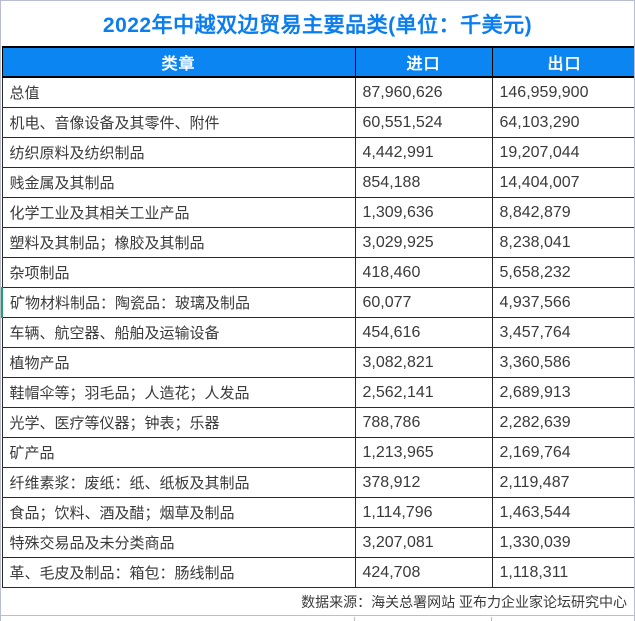  What do you see at coordinates (464, 601) in the screenshot?
I see `data-source-note: 数据来源：海关总署网站 亚布力企业家论坛研究中心` at bounding box center [464, 601].